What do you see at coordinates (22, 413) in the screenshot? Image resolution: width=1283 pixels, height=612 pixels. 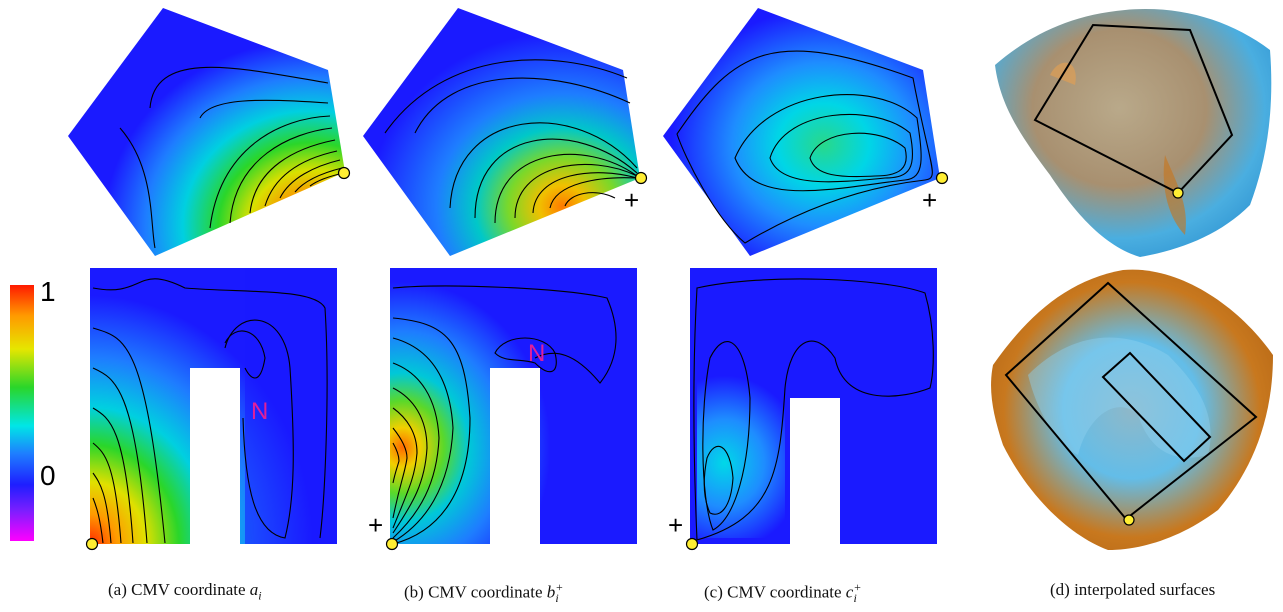 I see `colorbar` at bounding box center [22, 413].